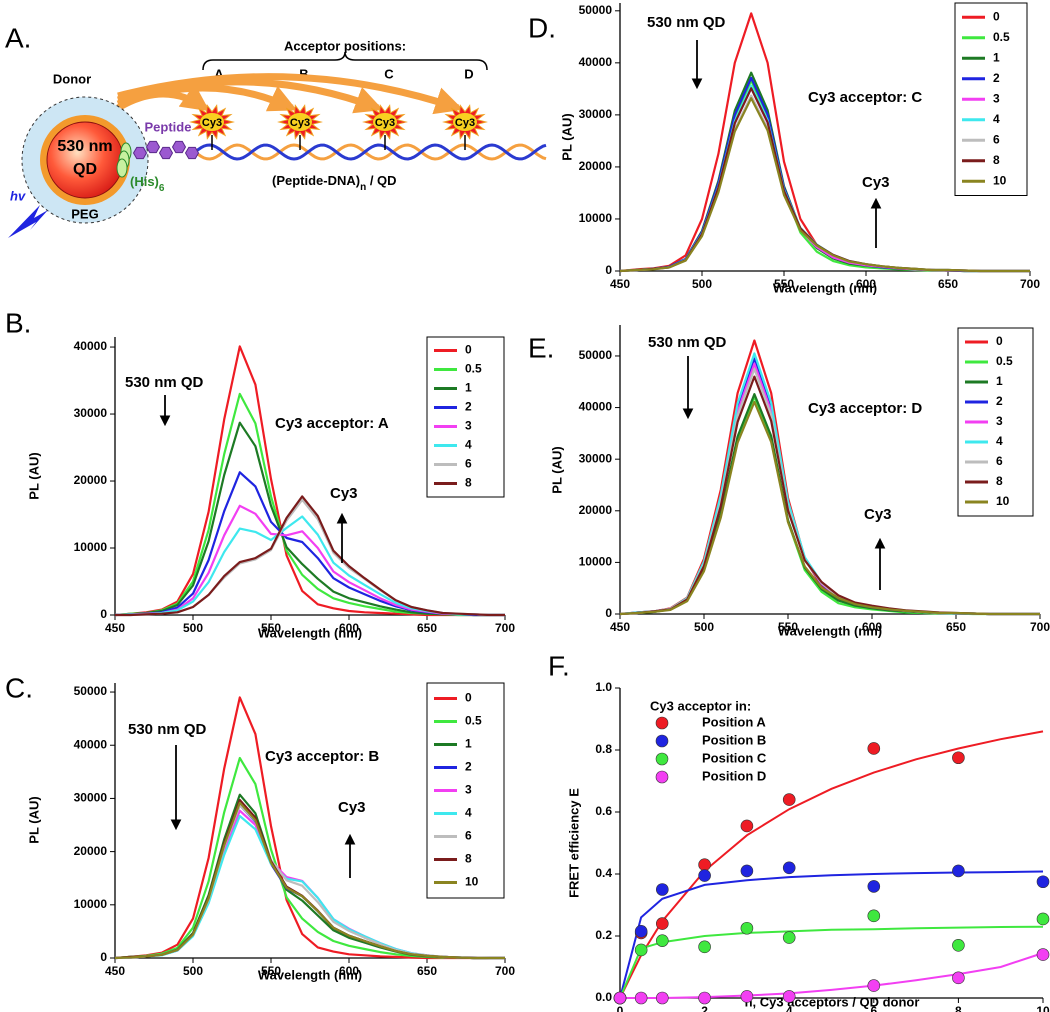  What do you see at coordinates (620, 1008) in the screenshot?
I see `x-tick-label: 0` at bounding box center [620, 1008].